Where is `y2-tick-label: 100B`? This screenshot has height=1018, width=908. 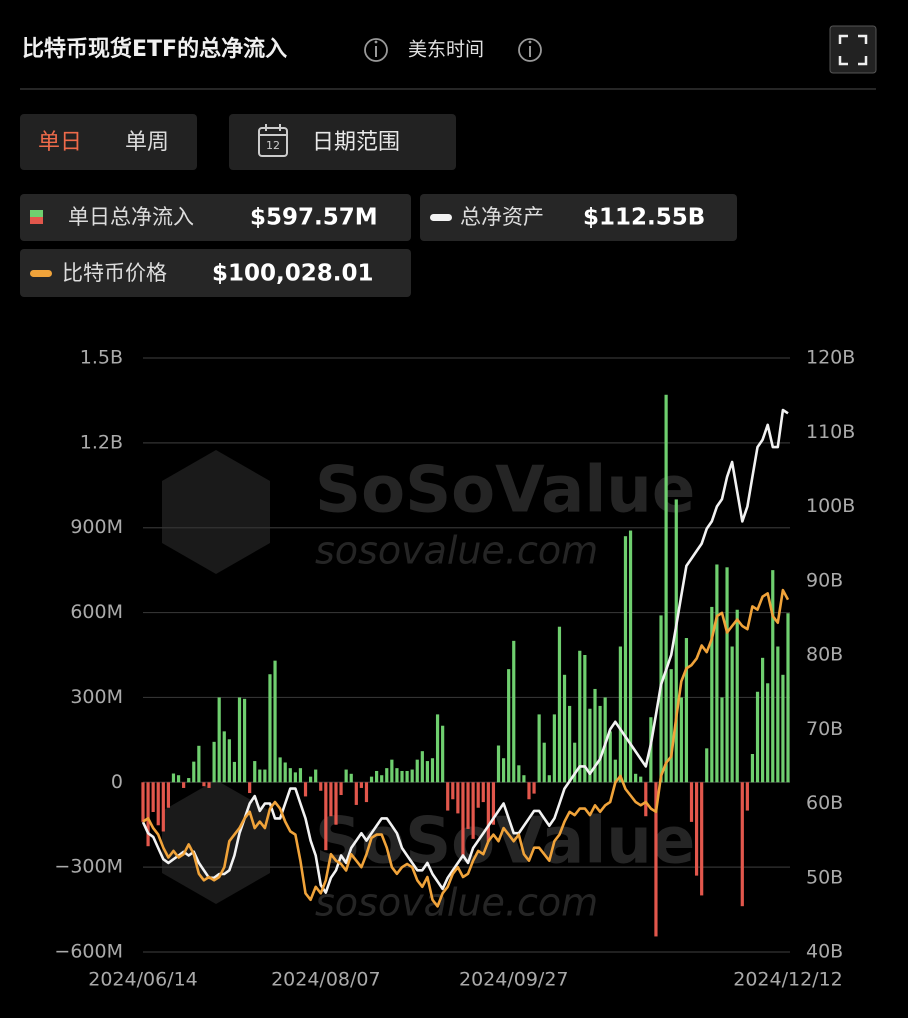 y2-tick-label: 100B is located at coordinates (830, 506).